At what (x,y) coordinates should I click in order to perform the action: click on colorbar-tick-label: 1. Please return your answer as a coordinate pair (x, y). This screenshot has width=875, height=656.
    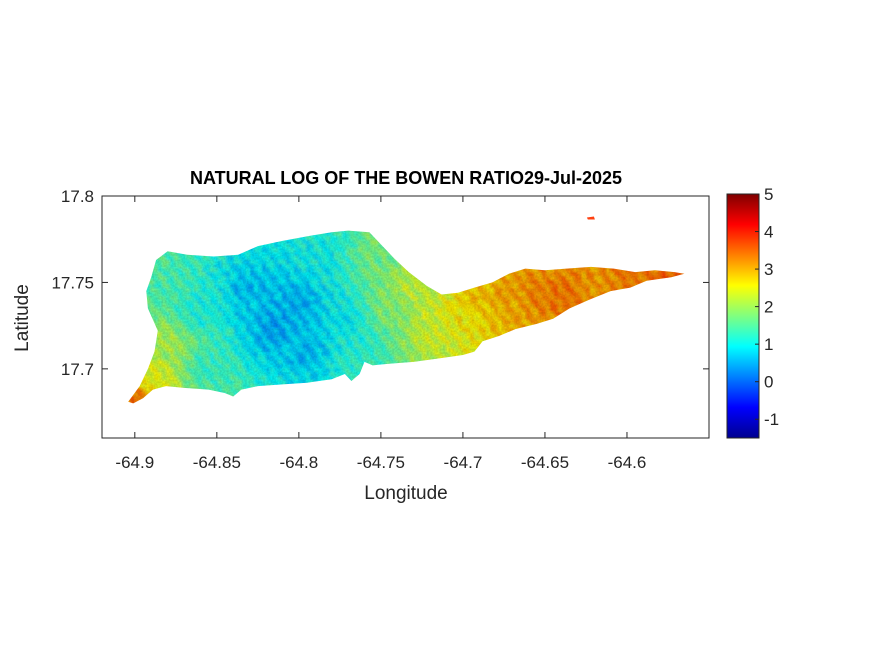
    Looking at the image, I should click on (768, 344).